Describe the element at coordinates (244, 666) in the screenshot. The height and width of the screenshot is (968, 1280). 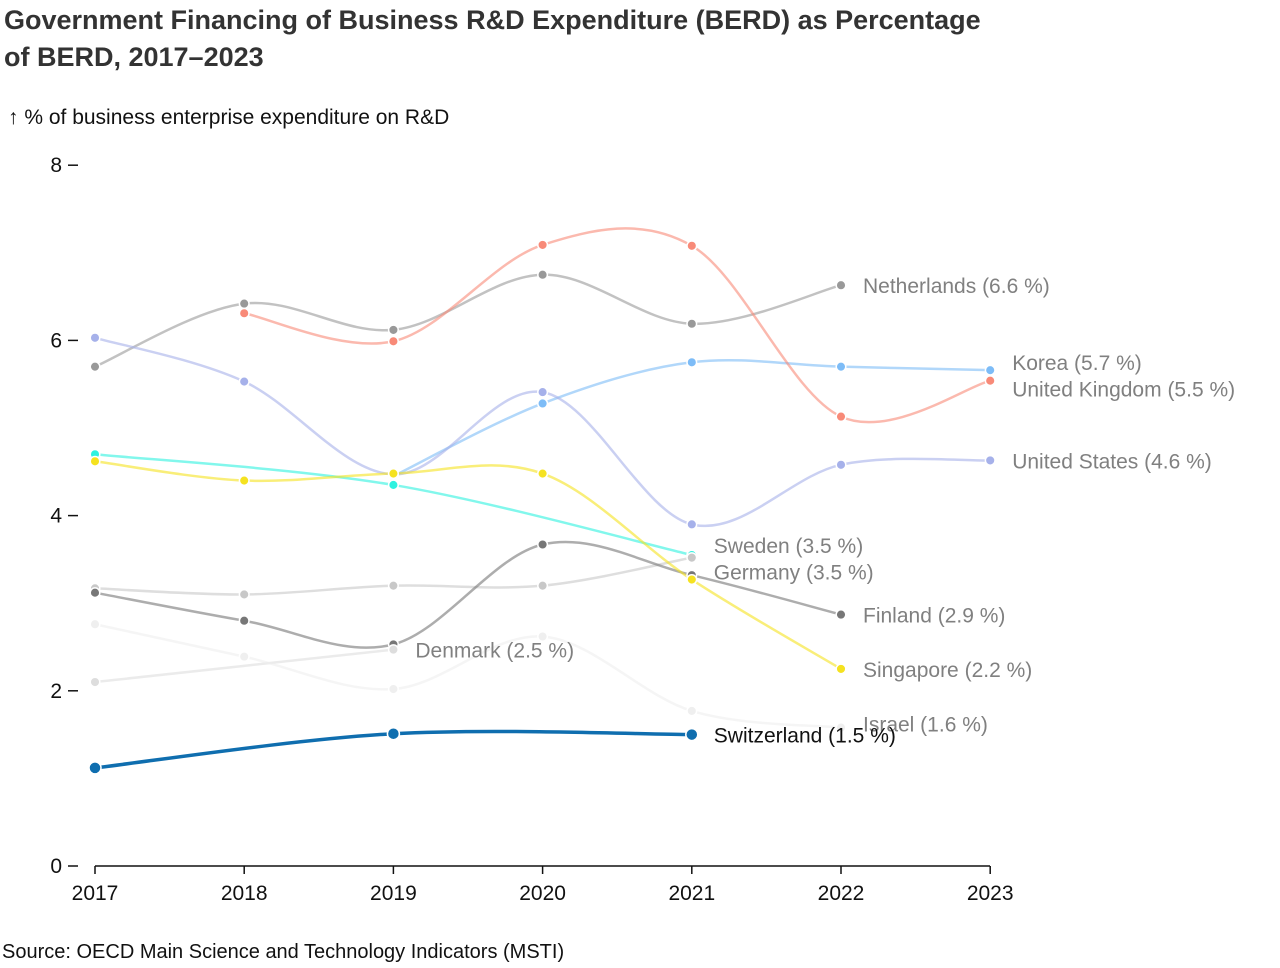
I see `series-line-denmark` at that location.